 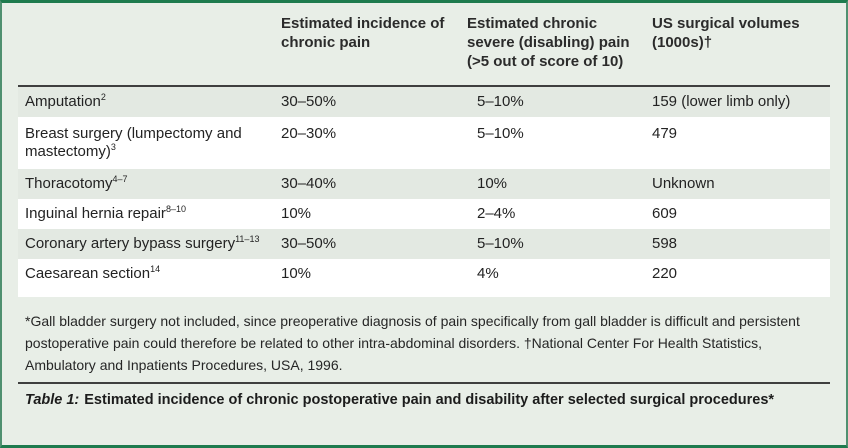 I want to click on volume-cell: 598, so click(x=665, y=243).